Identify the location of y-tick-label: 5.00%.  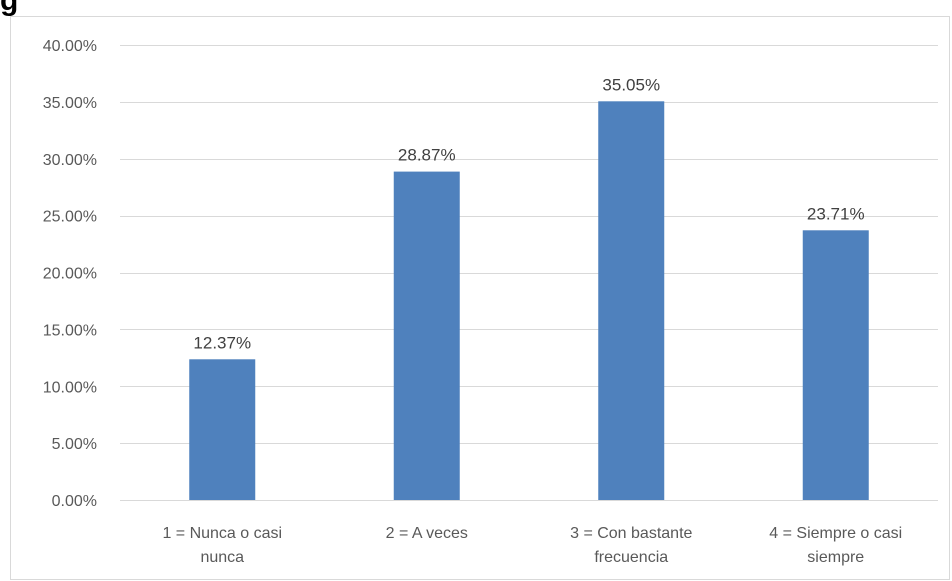
(74, 444).